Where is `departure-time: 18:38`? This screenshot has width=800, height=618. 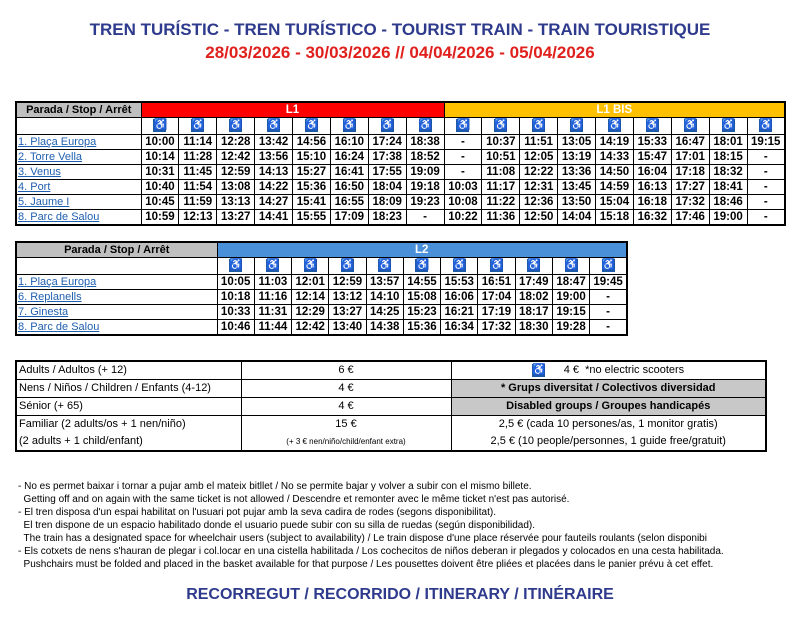 departure-time: 18:38 is located at coordinates (425, 142).